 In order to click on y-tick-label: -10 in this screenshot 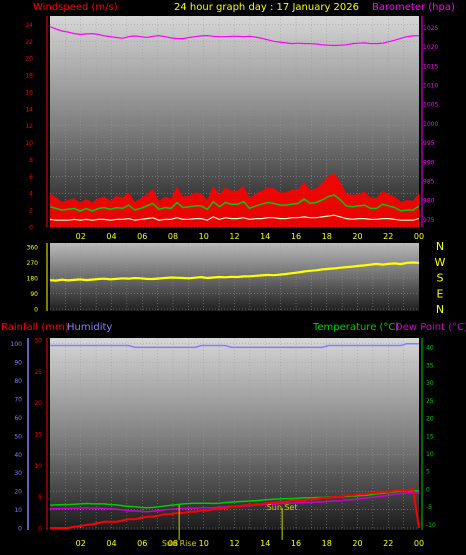, I will do `click(431, 525)`.